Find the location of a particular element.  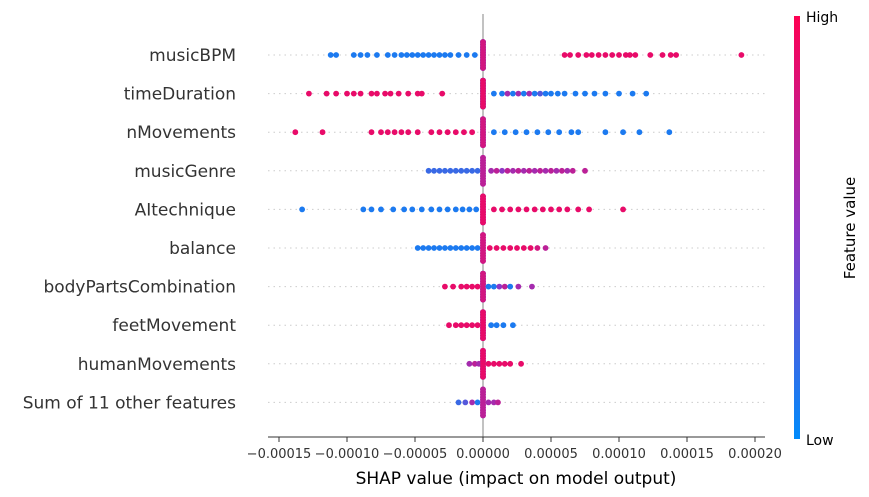

colorbar-low-label: Low is located at coordinates (820, 441).